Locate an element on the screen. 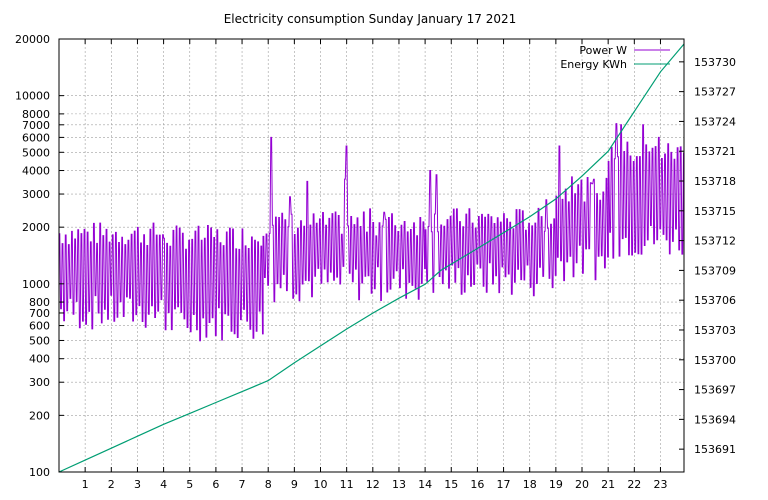  y-right-tick-label: 153712 is located at coordinates (715, 241).